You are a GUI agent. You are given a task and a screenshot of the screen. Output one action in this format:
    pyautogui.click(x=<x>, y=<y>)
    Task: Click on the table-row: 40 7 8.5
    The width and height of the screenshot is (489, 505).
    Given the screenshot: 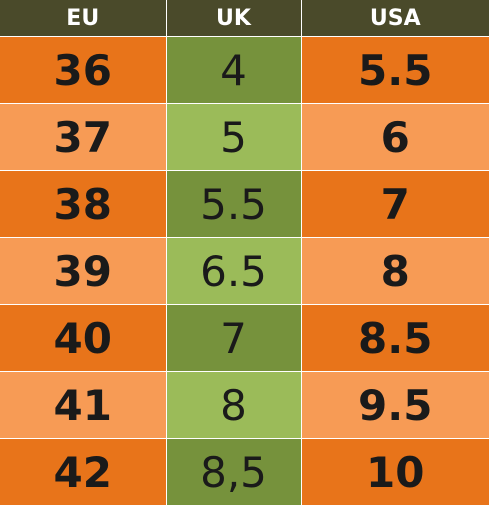 What is the action you would take?
    pyautogui.click(x=244, y=338)
    